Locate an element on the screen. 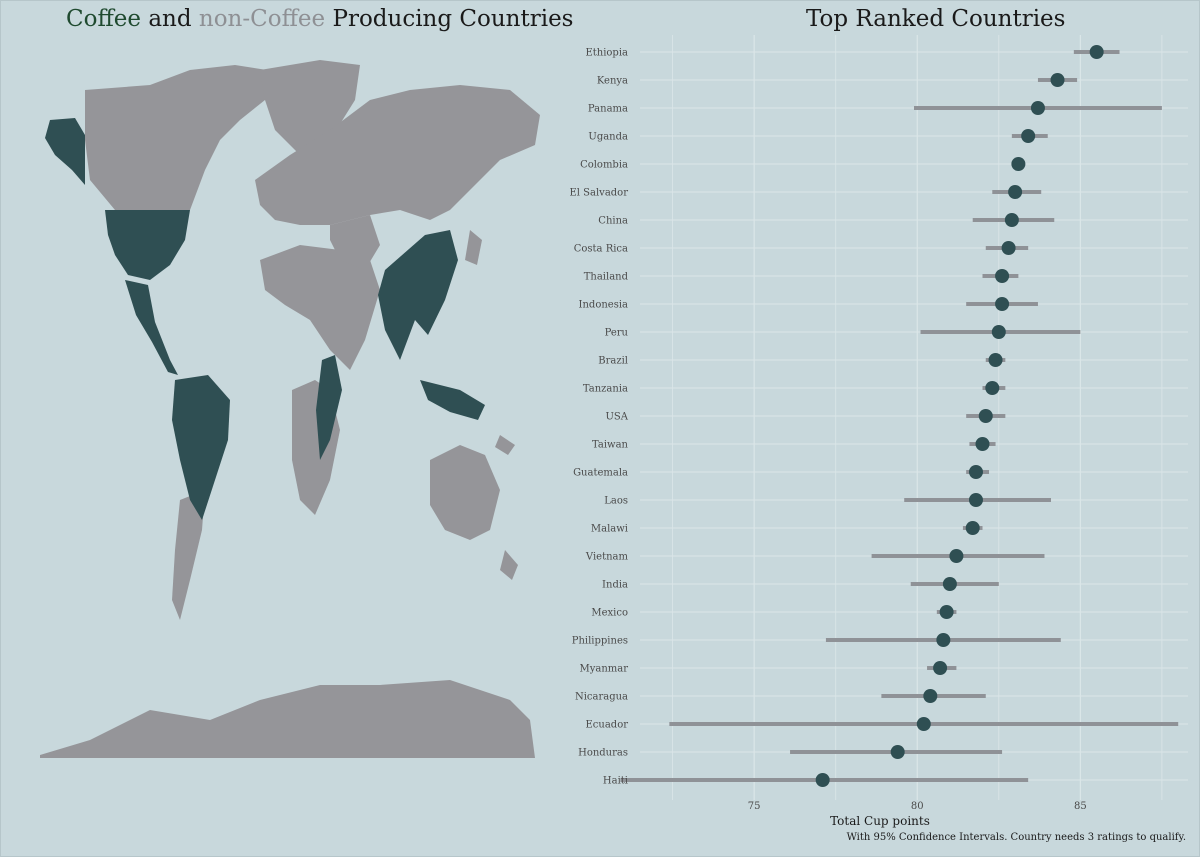 The image size is (1200, 857). map-eurasia-north is located at coordinates (397, 155).